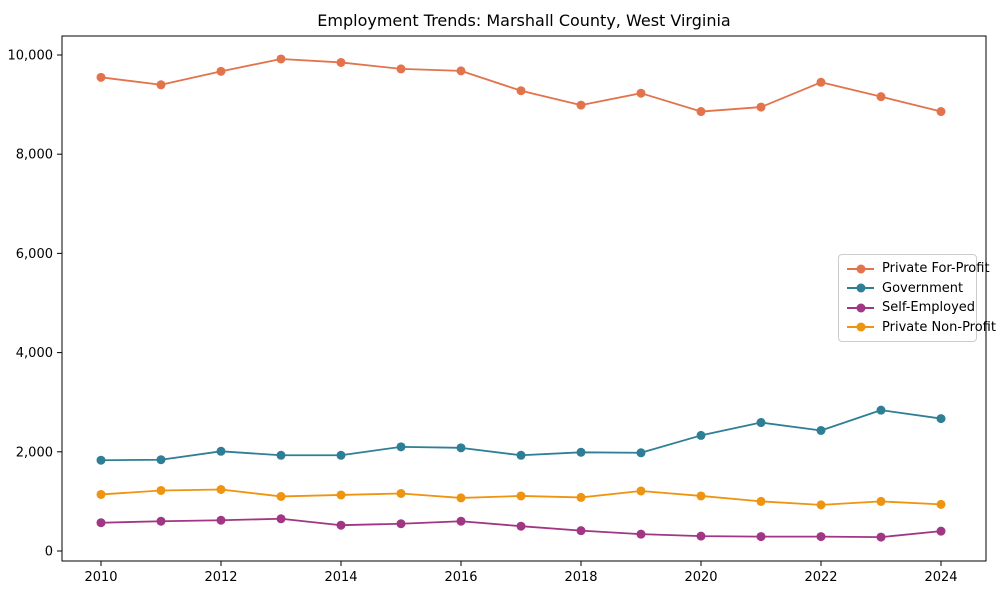  Describe the element at coordinates (936, 269) in the screenshot. I see `legend-label: Private For-Profit` at that location.